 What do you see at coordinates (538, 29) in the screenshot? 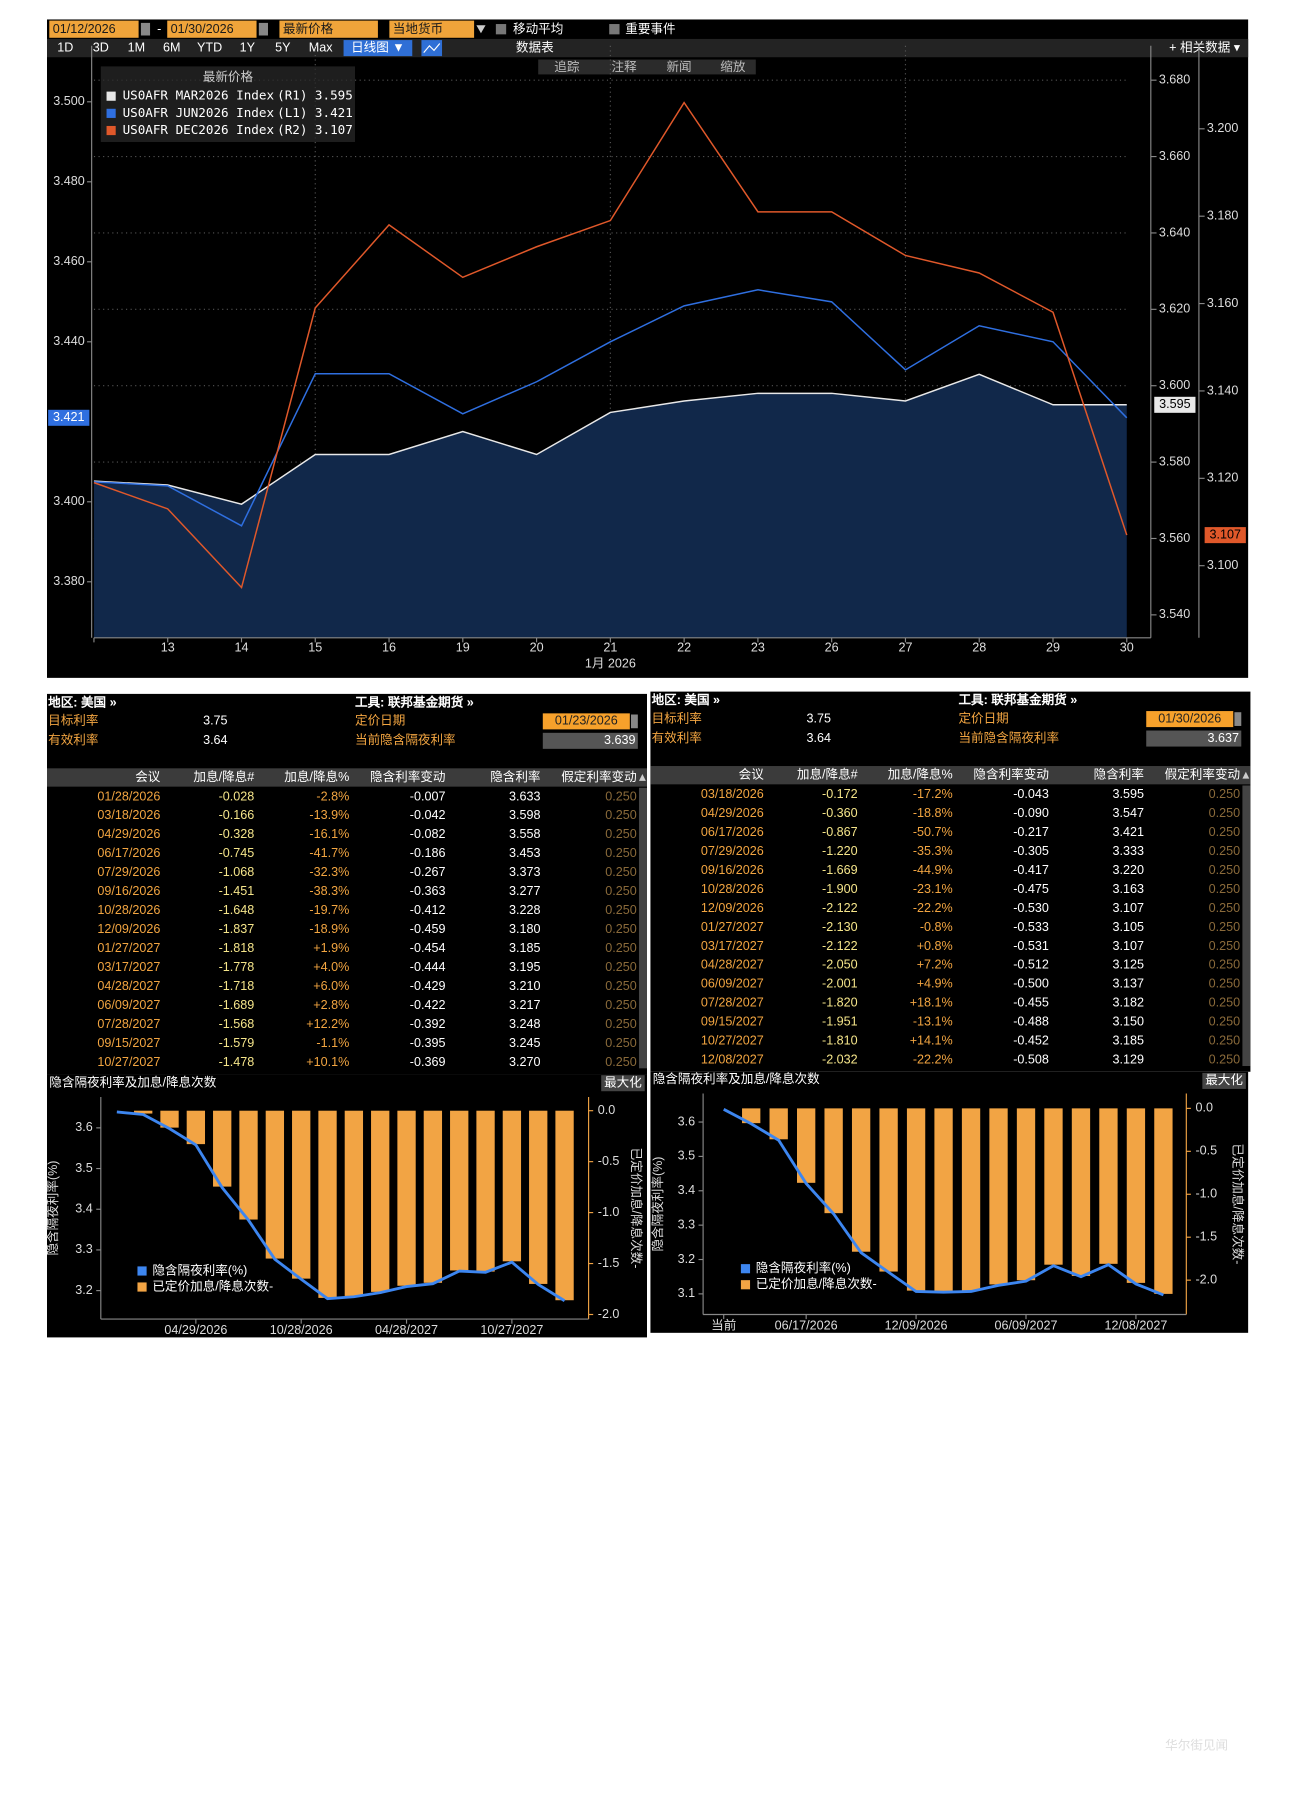
I see `moving-average: 移动平均` at bounding box center [538, 29].